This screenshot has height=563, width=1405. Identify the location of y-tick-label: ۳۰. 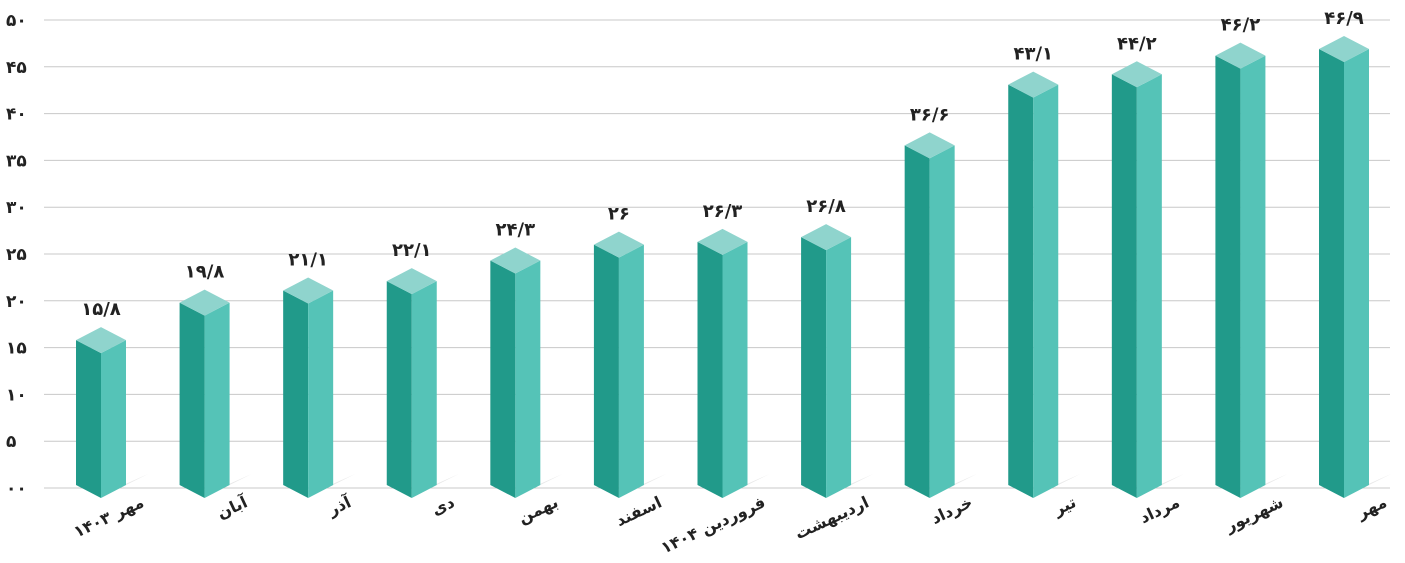
(16, 208).